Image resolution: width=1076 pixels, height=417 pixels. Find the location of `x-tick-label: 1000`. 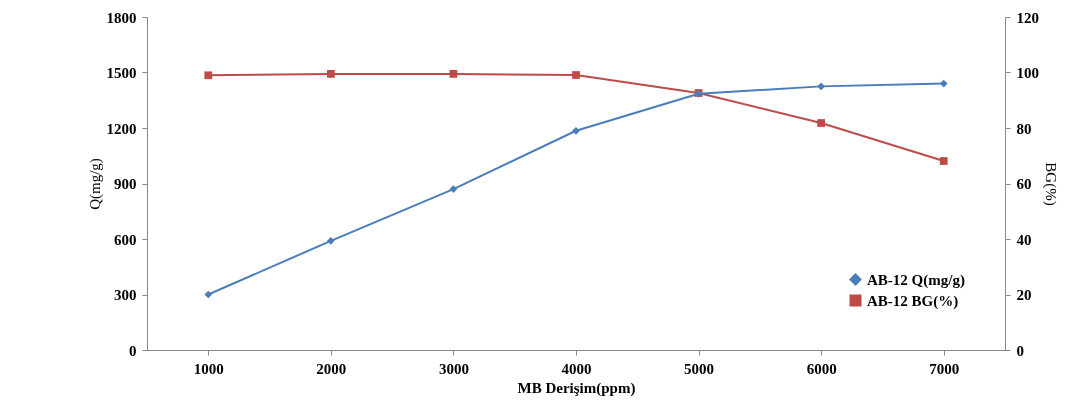

x-tick-label: 1000 is located at coordinates (208, 368).